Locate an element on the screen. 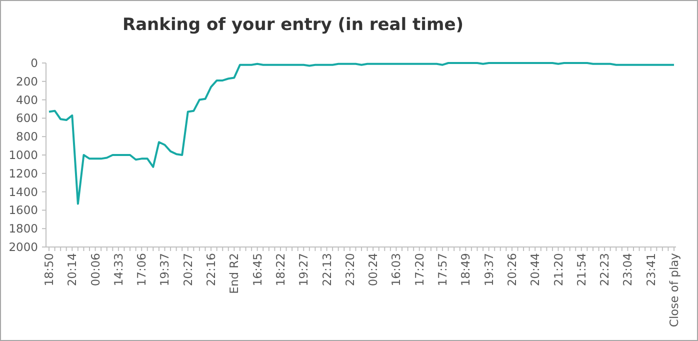 This screenshot has height=341, width=698. x-tick-label: 18:49 is located at coordinates (465, 269).